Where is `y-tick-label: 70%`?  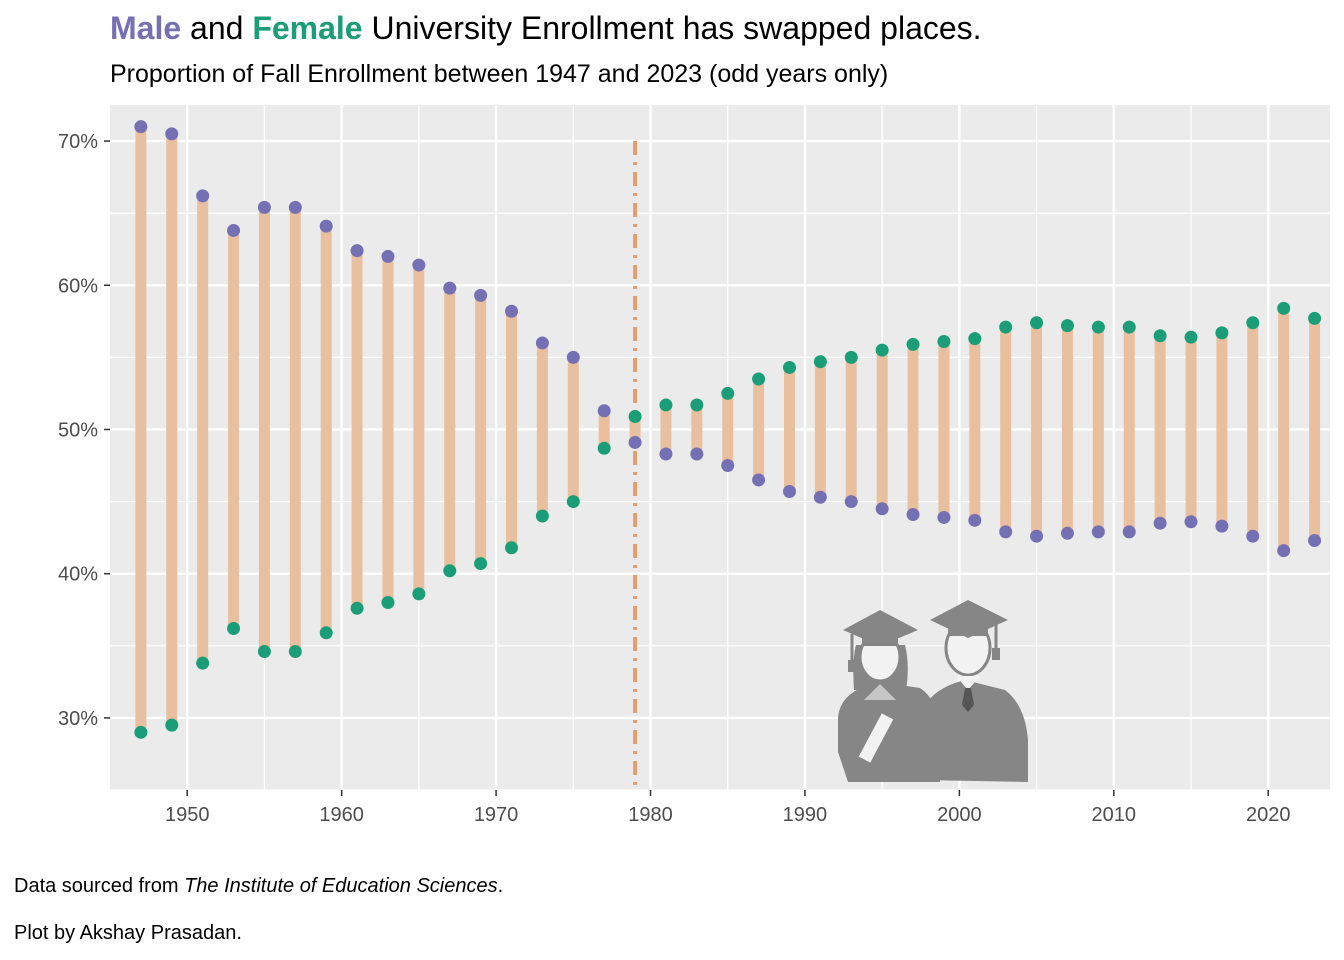 y-tick-label: 70% is located at coordinates (78, 142).